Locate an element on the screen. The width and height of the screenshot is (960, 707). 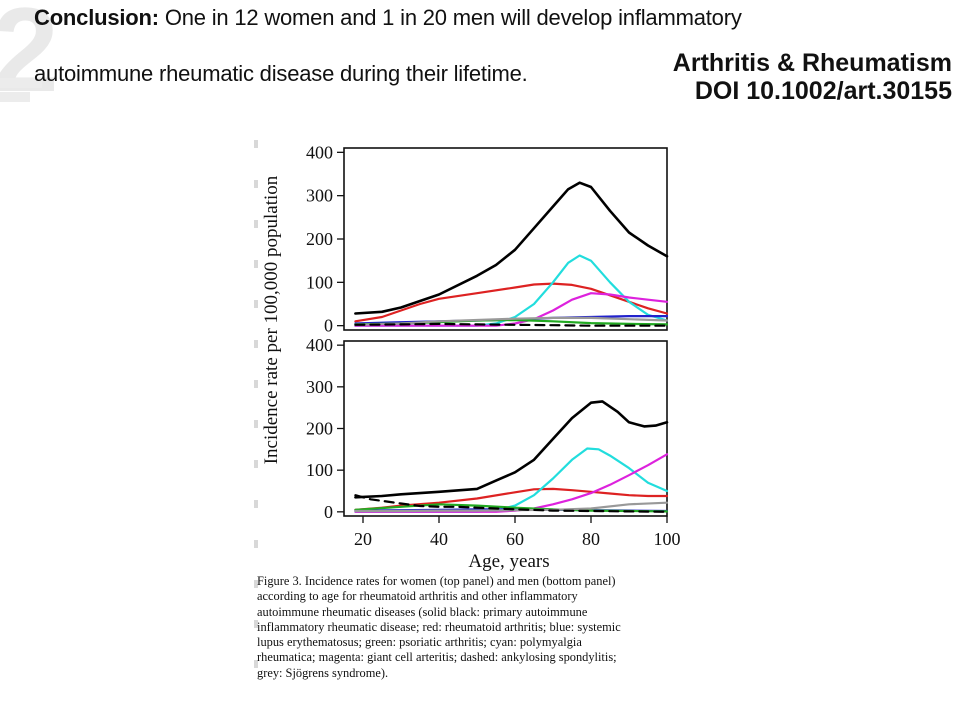
journal-doi: DOI 10.1002/art.30155 is located at coordinates (823, 91).